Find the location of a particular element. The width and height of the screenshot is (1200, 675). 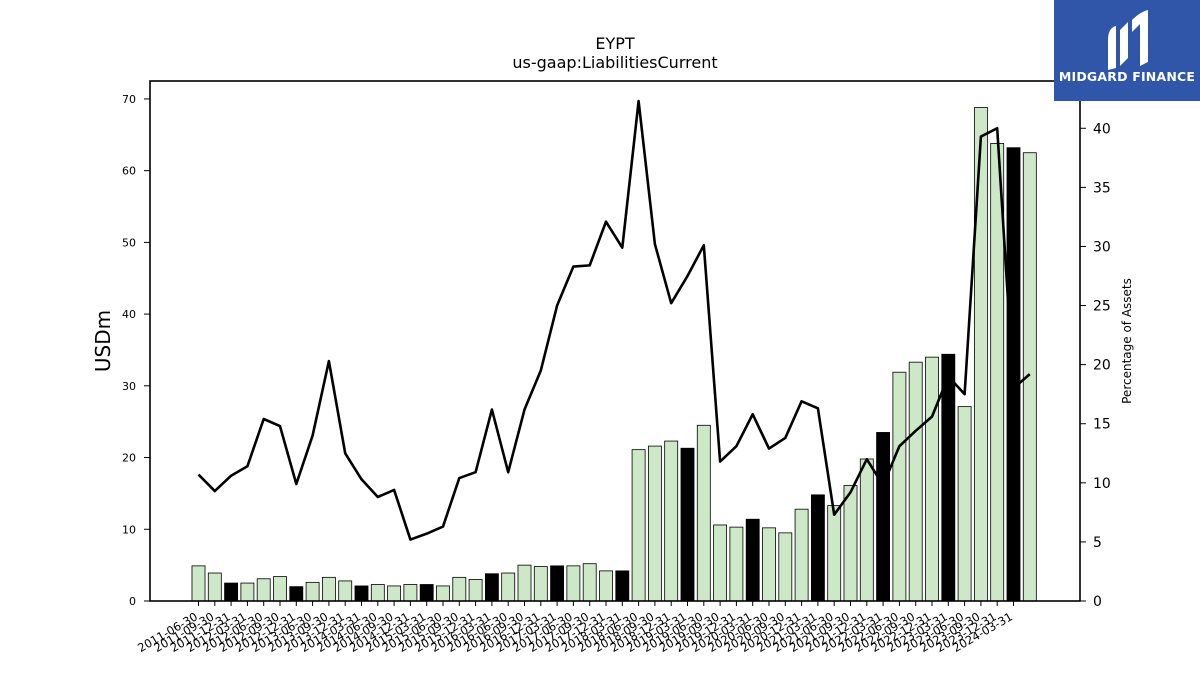

brand-logo: MIDGARD FINANCE is located at coordinates (1127, 50).